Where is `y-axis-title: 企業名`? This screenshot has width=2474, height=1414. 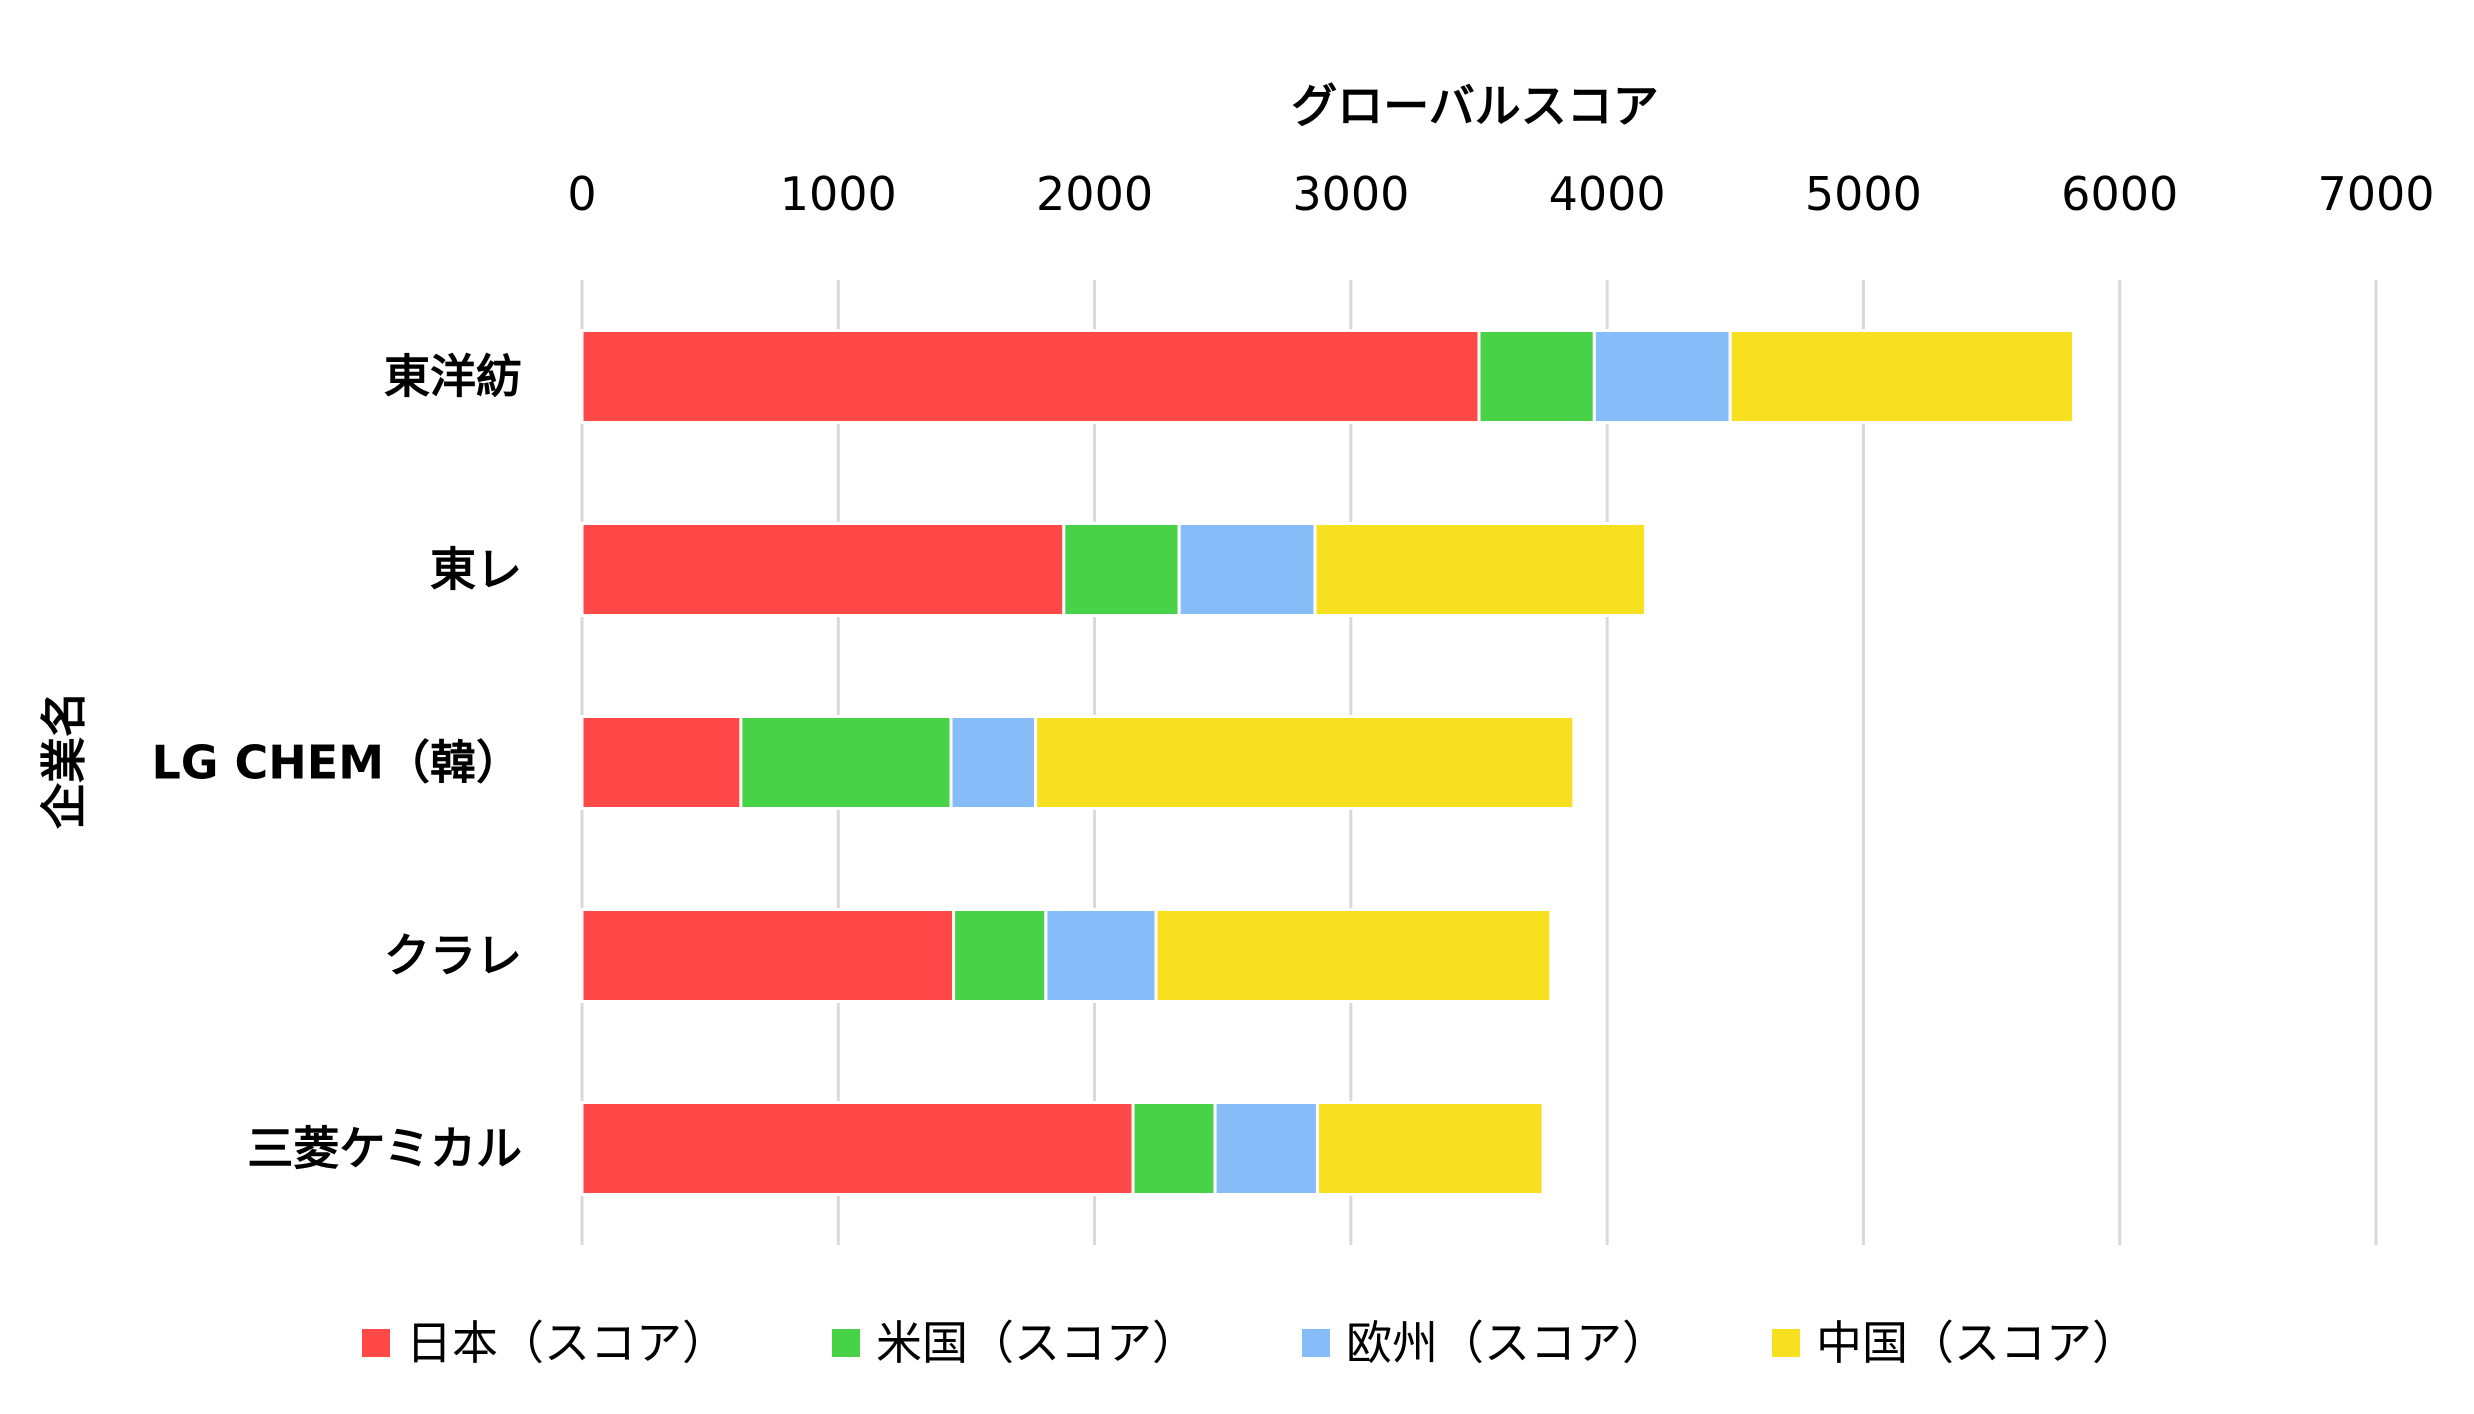
y-axis-title: 企業名 is located at coordinates (64, 760).